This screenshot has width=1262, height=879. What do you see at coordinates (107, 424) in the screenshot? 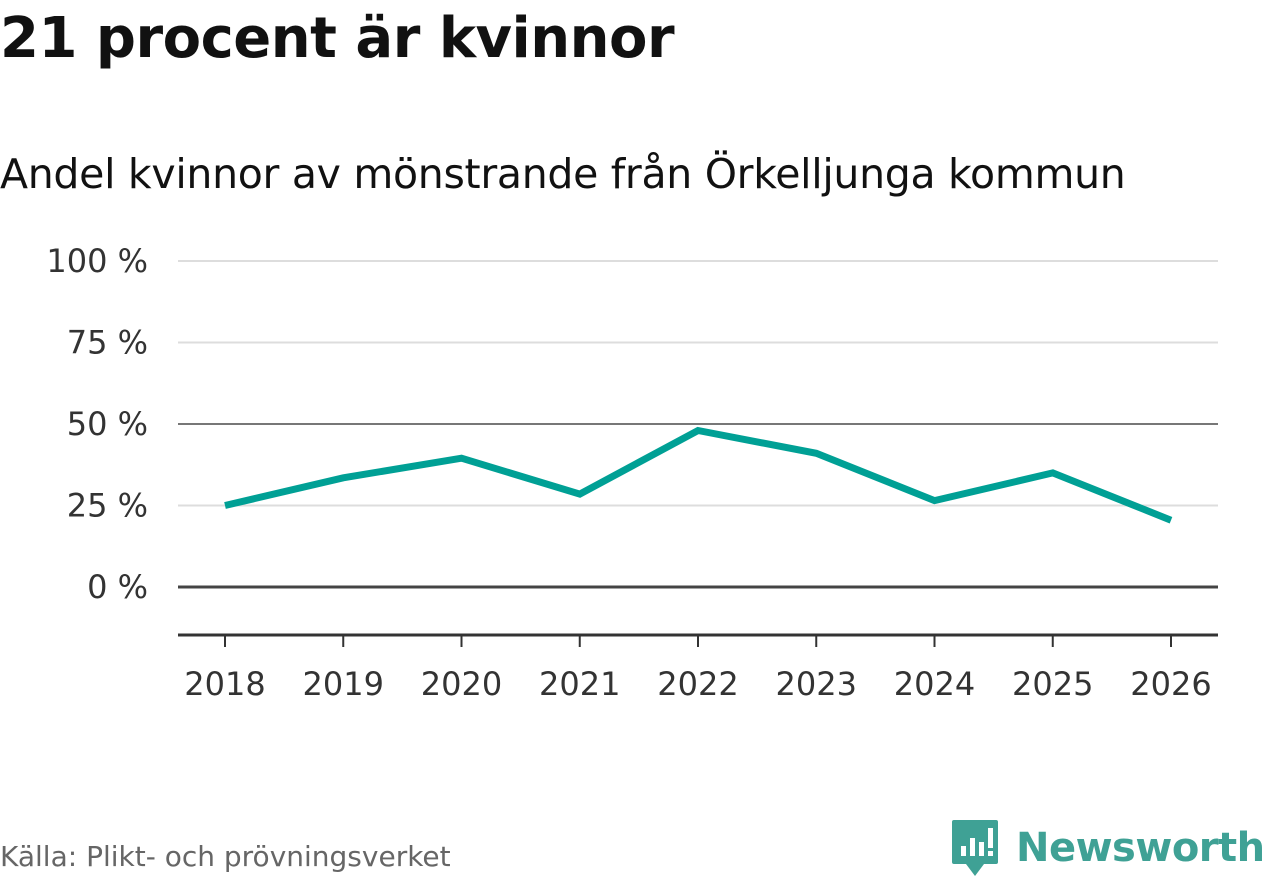
I see `y-tick-label-50: 50 %` at bounding box center [107, 424].